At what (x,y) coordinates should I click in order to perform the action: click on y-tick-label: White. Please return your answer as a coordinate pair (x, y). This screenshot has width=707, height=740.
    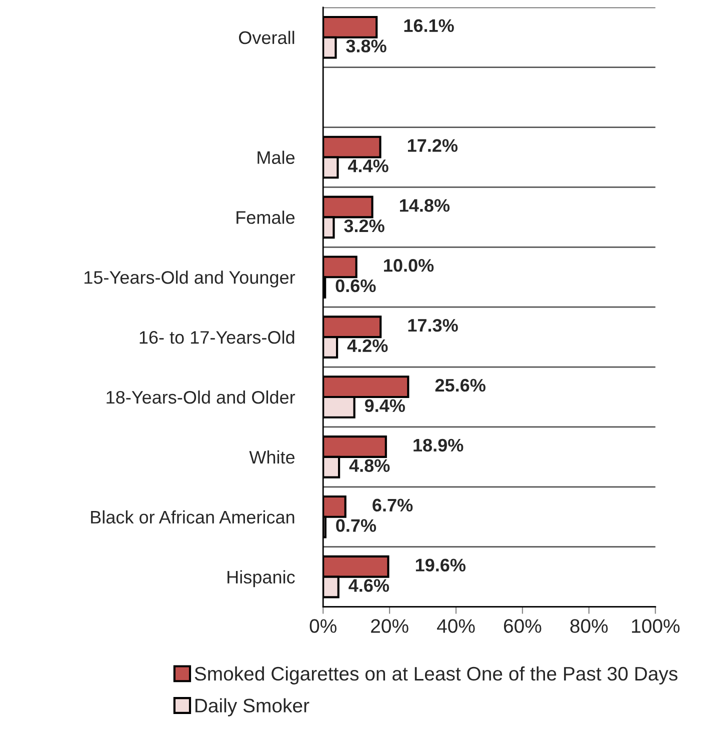
    Looking at the image, I should click on (272, 457).